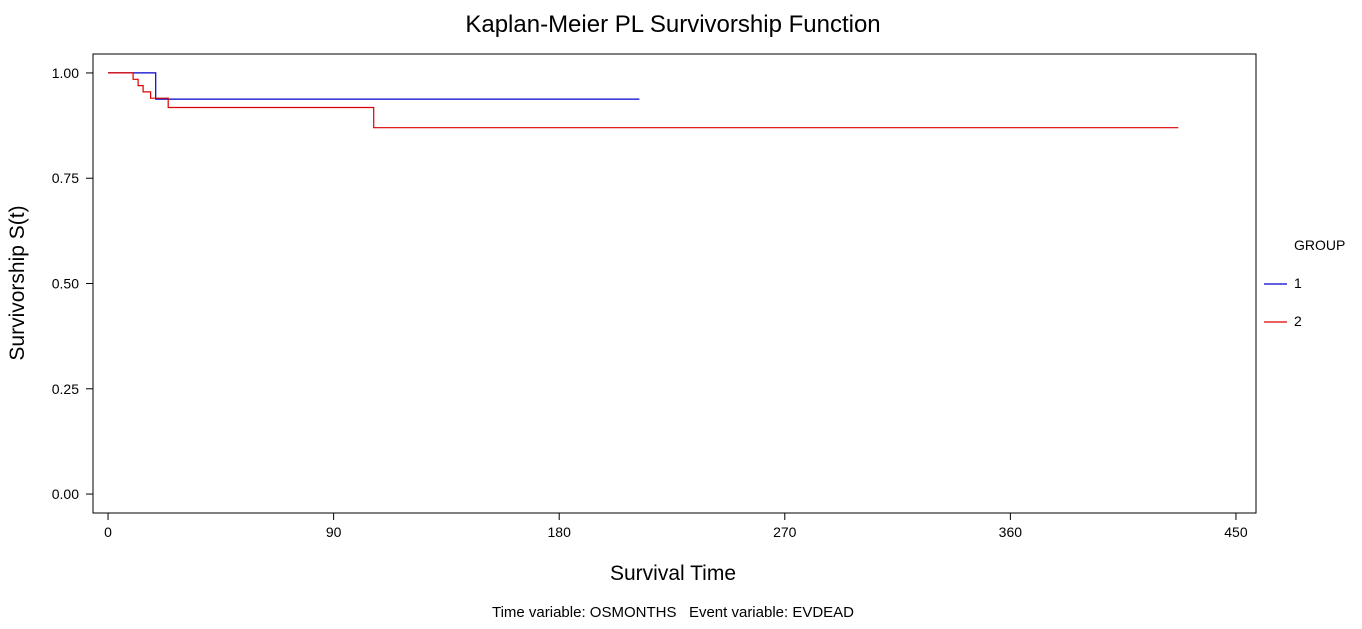 This screenshot has width=1362, height=629. What do you see at coordinates (65, 284) in the screenshot?
I see `y-tick-label: 0.50` at bounding box center [65, 284].